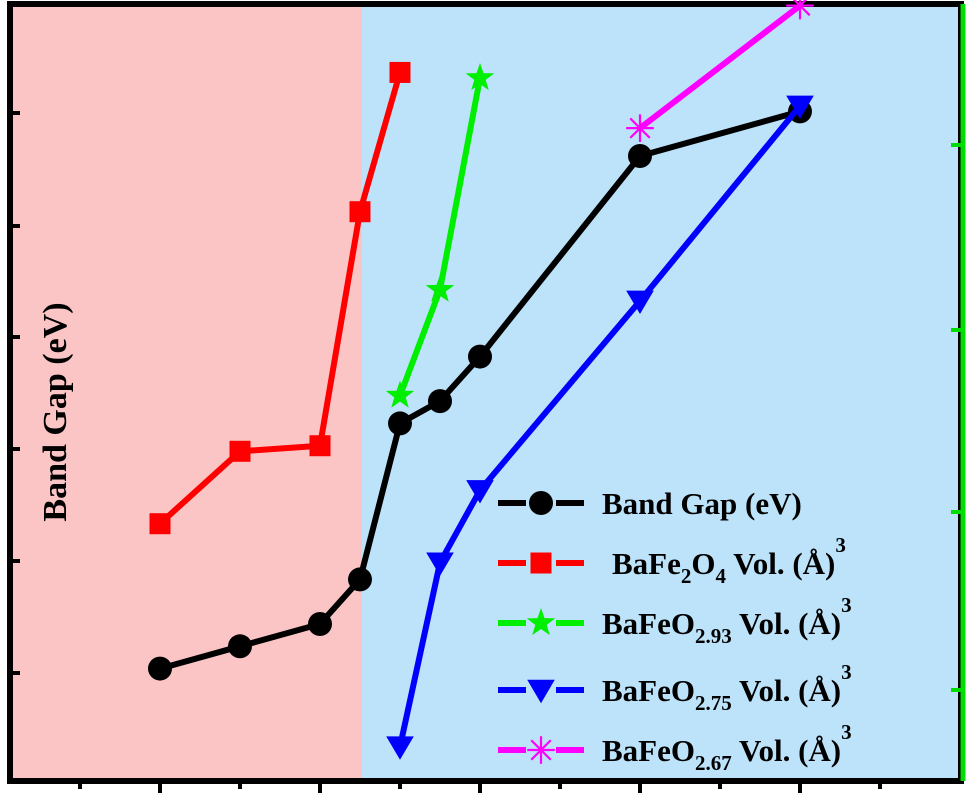 This screenshot has width=969, height=793. I want to click on legend-item: BaFeO2.93 Vol. (Å)3, so click(675, 620).